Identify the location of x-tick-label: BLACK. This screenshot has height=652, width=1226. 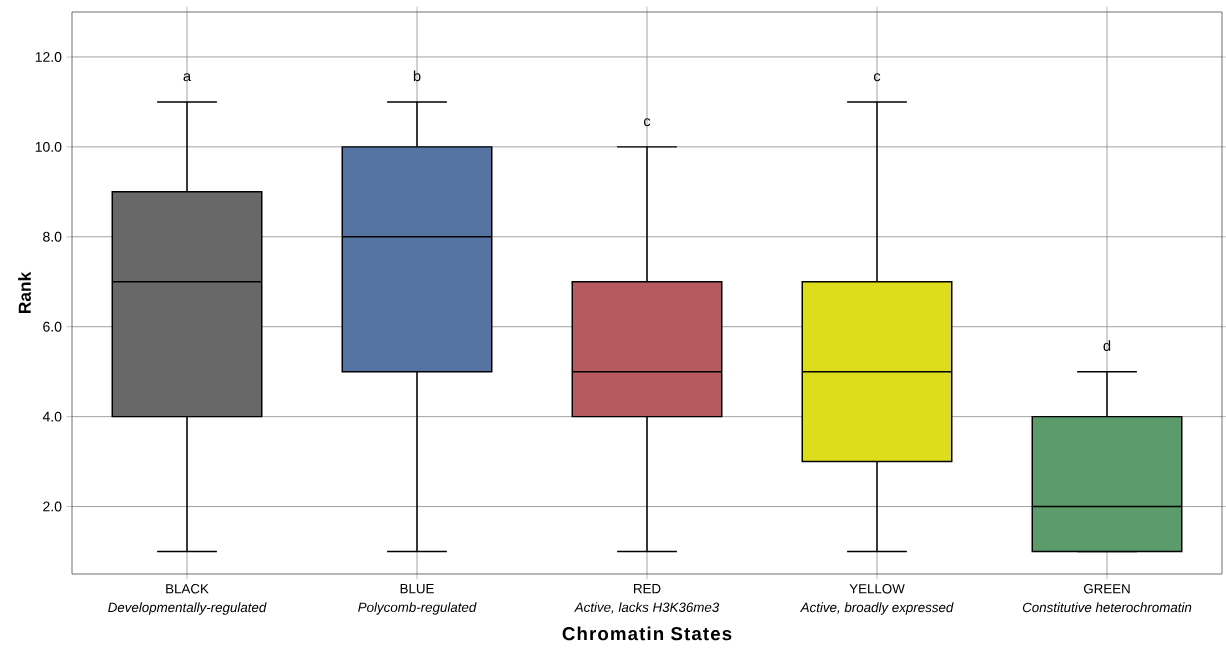
(187, 589).